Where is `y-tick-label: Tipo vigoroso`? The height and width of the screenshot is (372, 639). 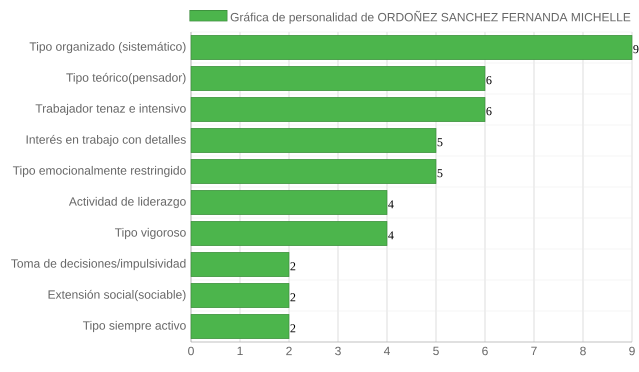 y-tick-label: Tipo vigoroso is located at coordinates (150, 234).